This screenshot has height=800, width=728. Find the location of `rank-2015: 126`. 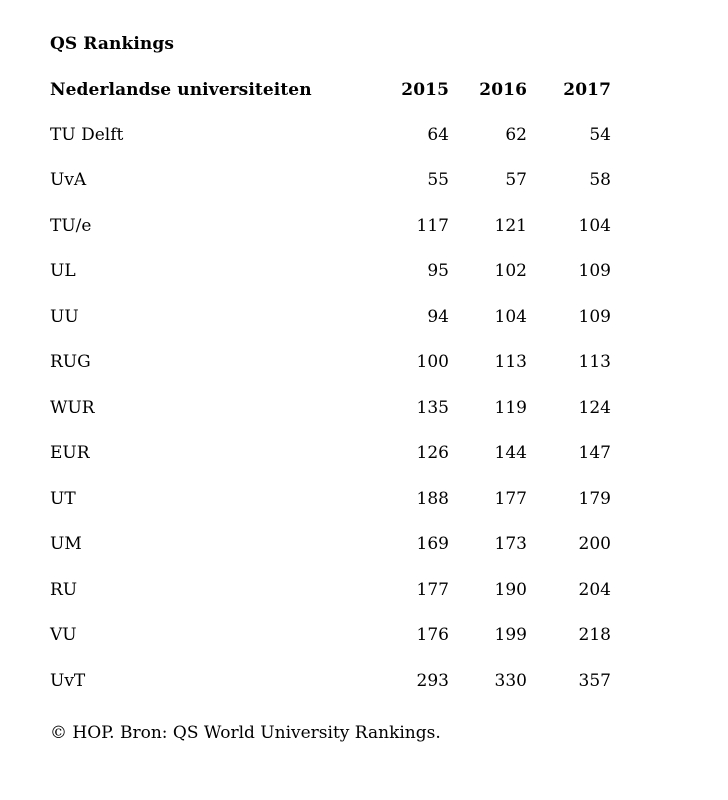

rank-2015: 126 is located at coordinates (432, 453).